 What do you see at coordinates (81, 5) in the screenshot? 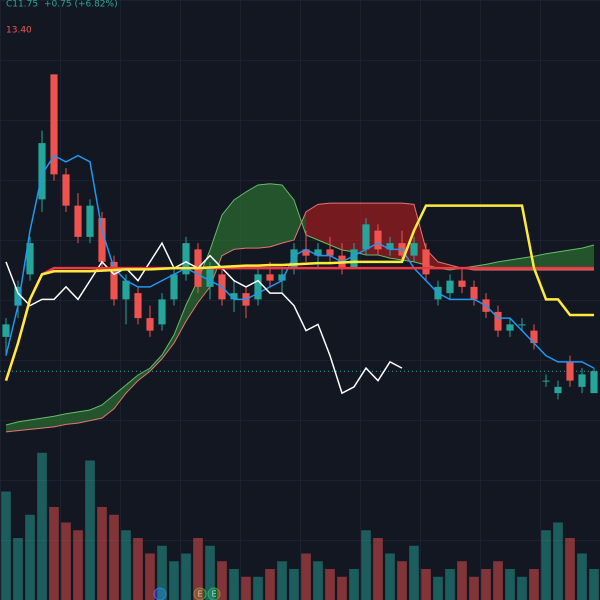
I see `change-label: +0.75 (+6.82%)` at bounding box center [81, 5].